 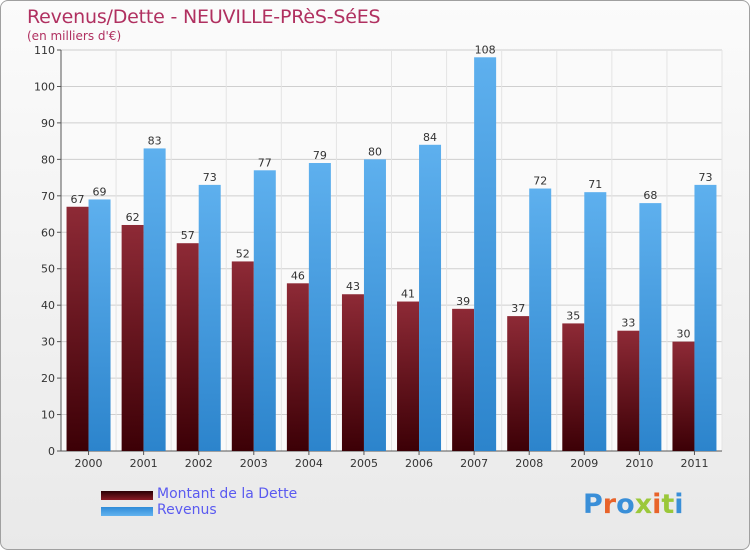 What do you see at coordinates (668, 504) in the screenshot?
I see `logo-letter: t` at bounding box center [668, 504].